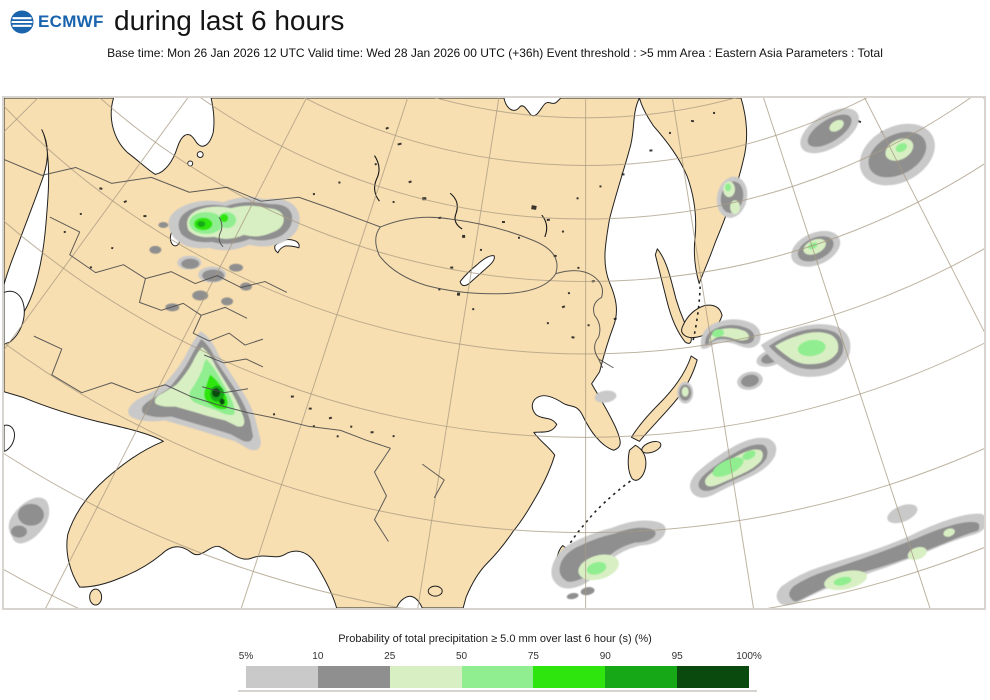 The height and width of the screenshot is (700, 990). Describe the element at coordinates (497, 691) in the screenshot. I see `legend-baseline` at that location.